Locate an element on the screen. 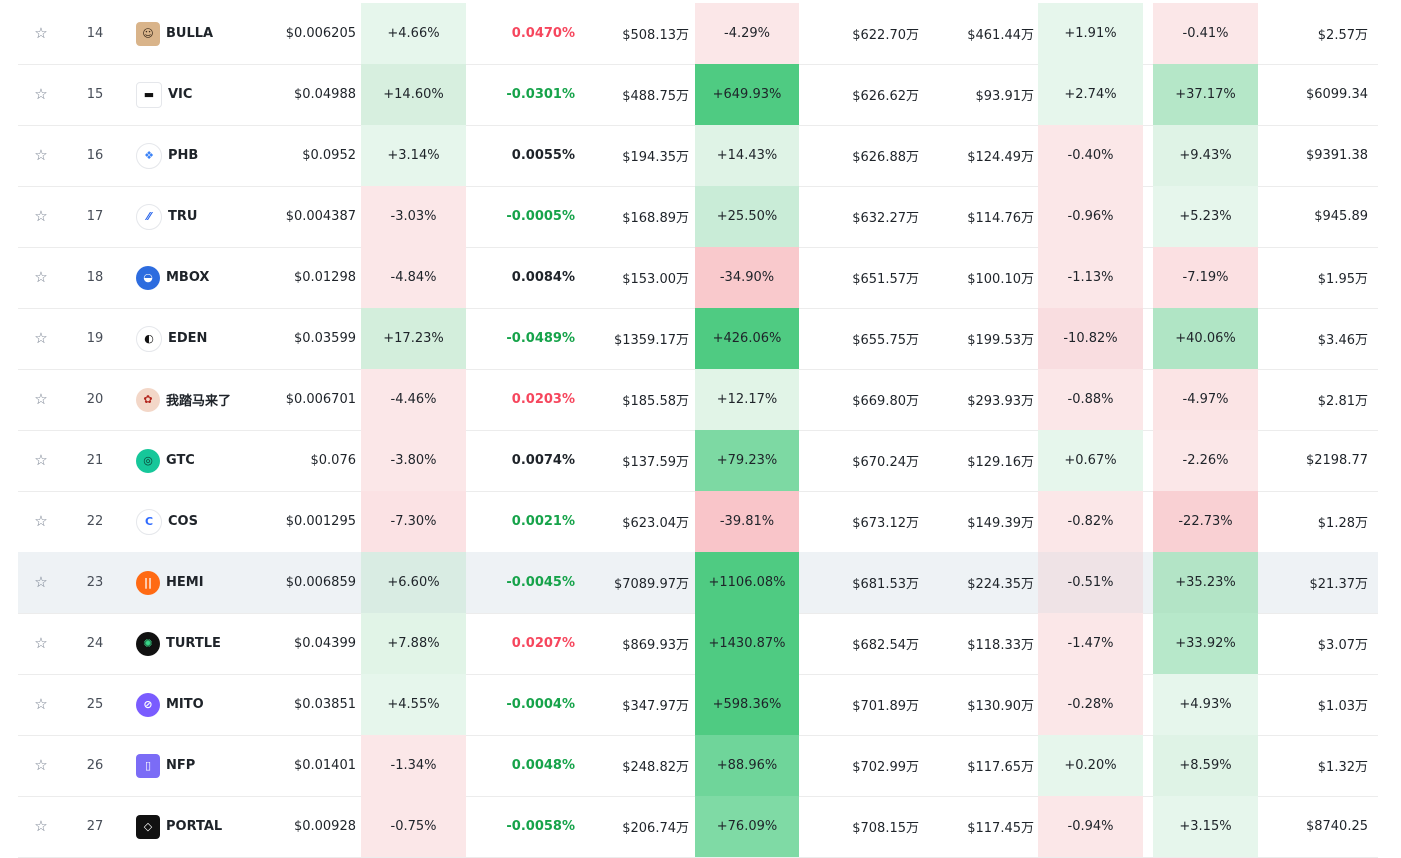 The image size is (1401, 858). secondary-value: $199.53万 is located at coordinates (1000, 340).